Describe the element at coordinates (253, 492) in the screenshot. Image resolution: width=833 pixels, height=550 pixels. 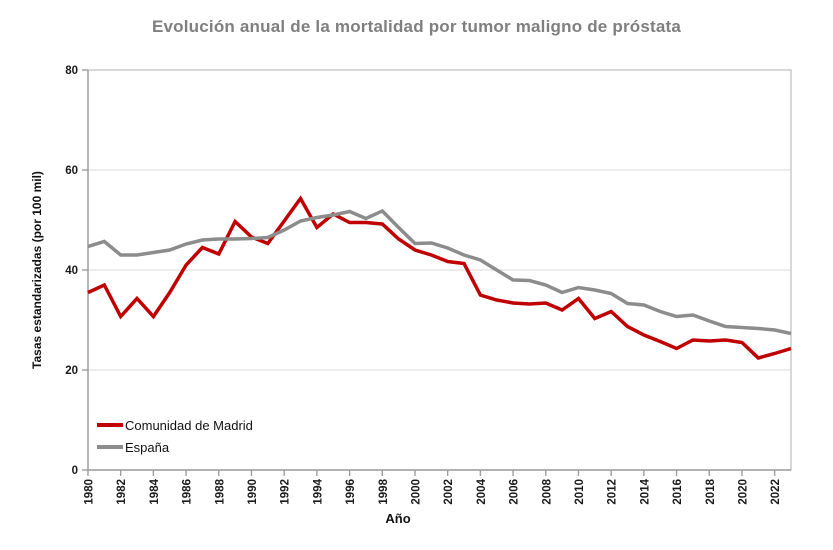
I see `x-tick-label-1990: 1990` at that location.